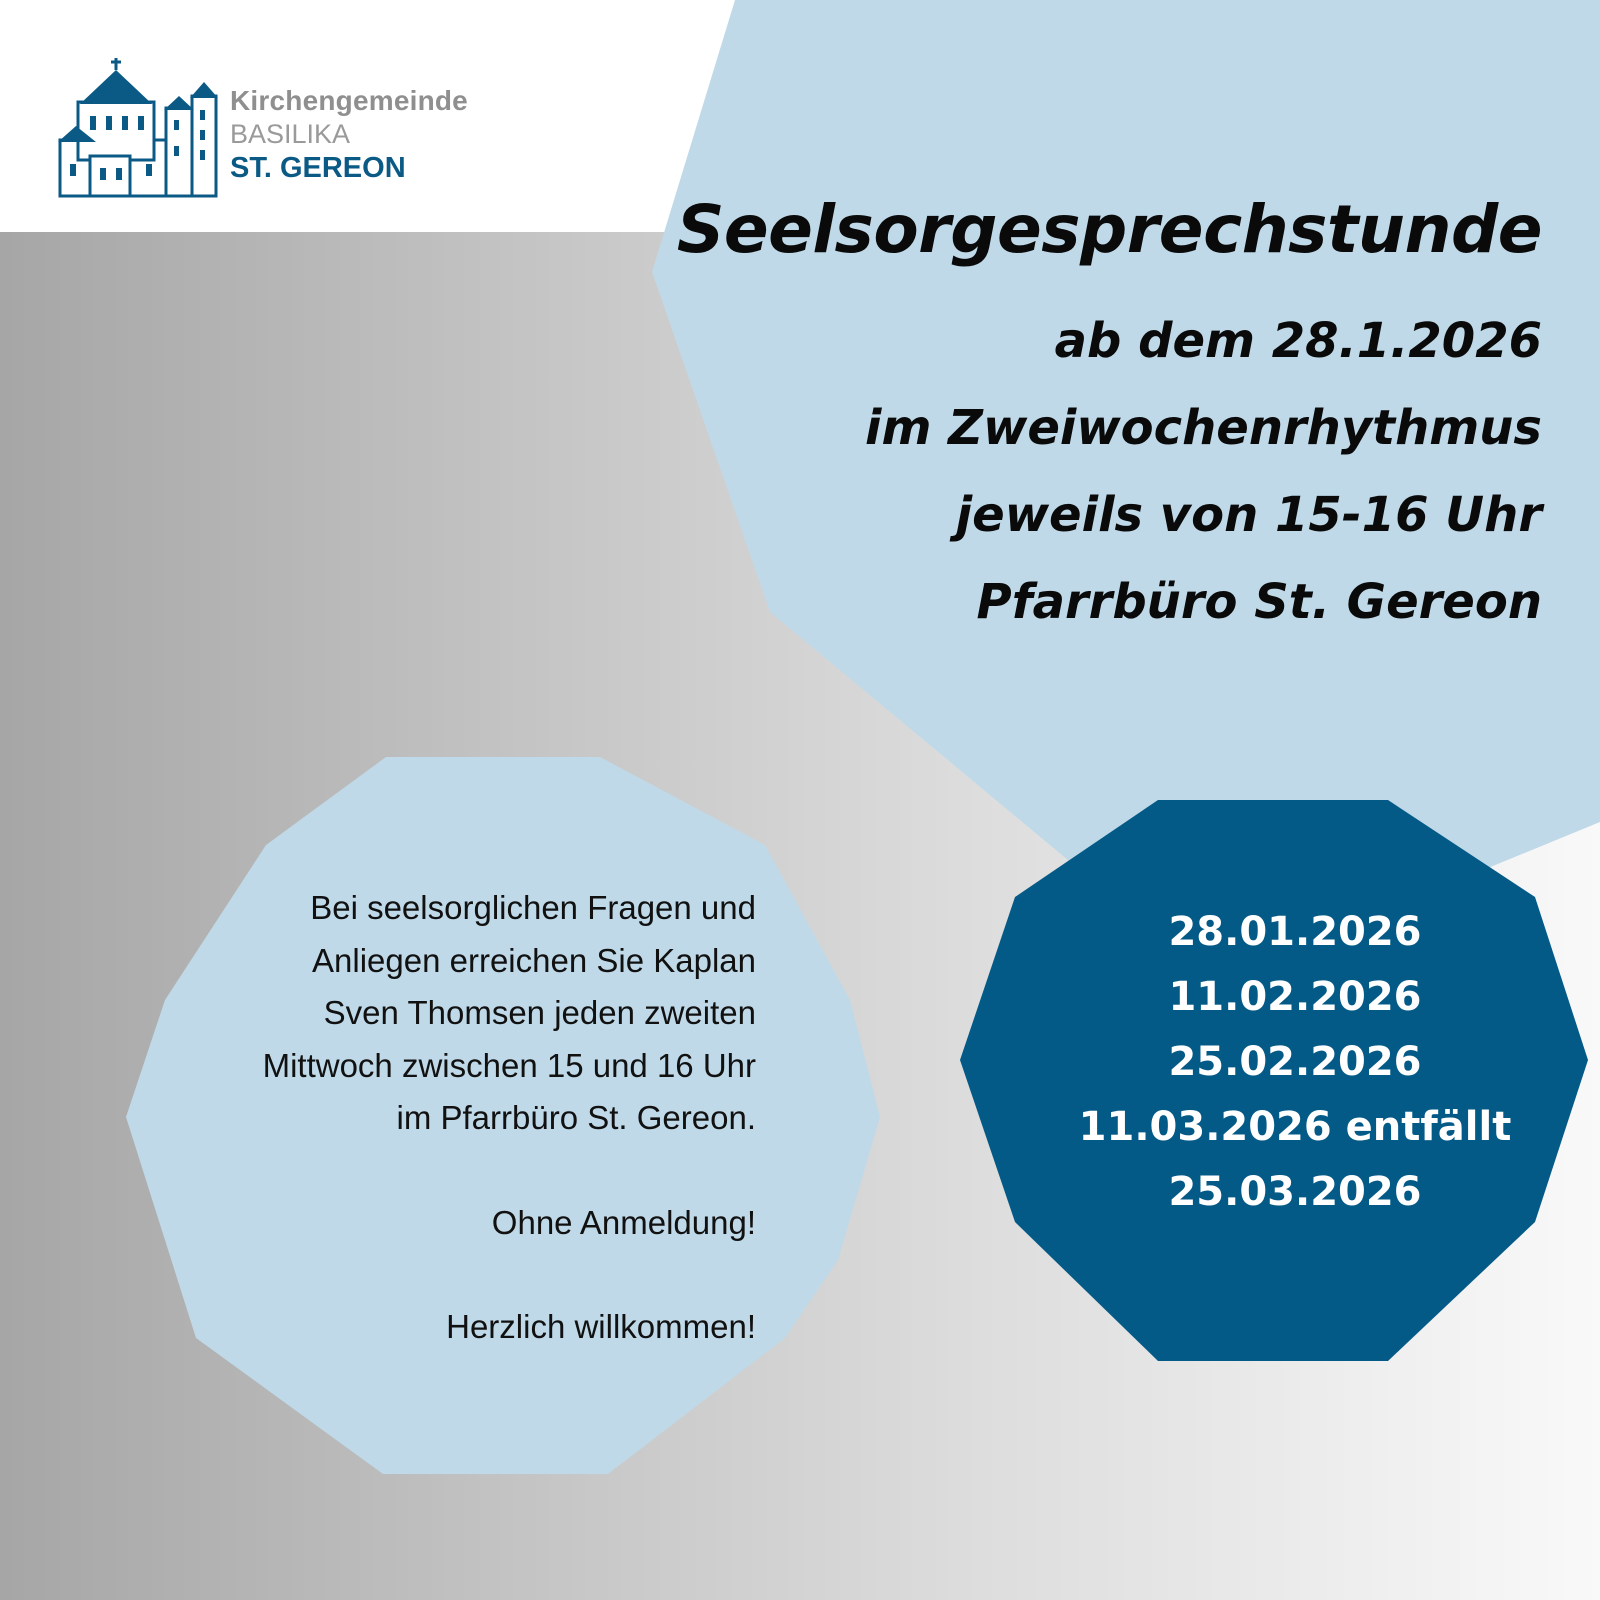  I want to click on headline-start-date: ab dem 28.1.2026, so click(1298, 341).